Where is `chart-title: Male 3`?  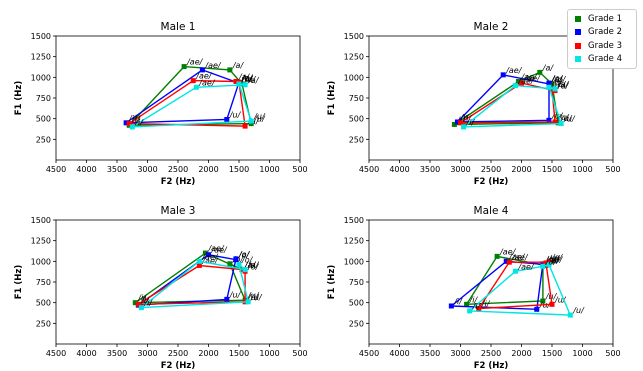
chart-title: Male 3 is located at coordinates (178, 211).